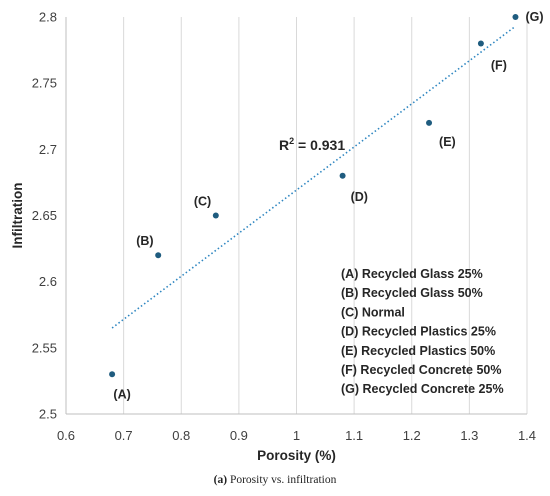  Describe the element at coordinates (412, 274) in the screenshot. I see `legend-entry: (A) Recycled Glass 25%` at that location.